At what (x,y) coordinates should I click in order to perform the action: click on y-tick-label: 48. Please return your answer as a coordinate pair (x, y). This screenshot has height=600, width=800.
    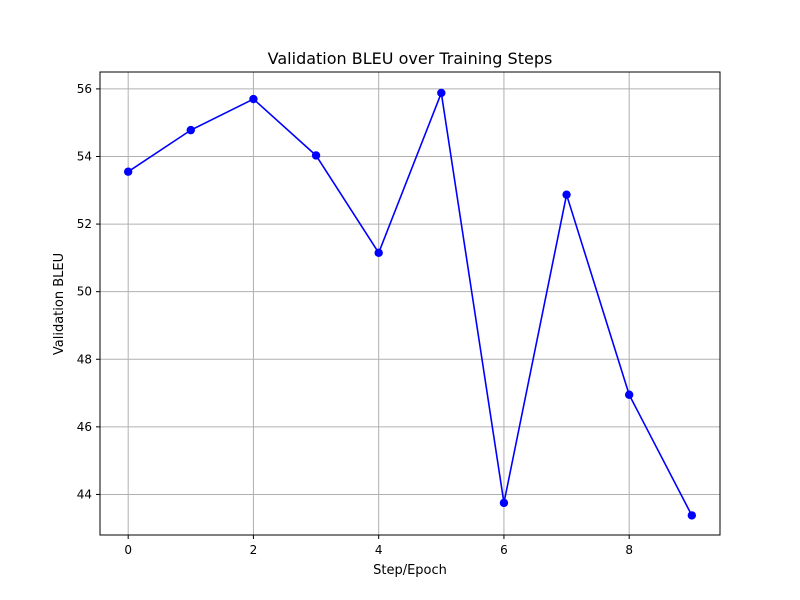
    Looking at the image, I should click on (84, 359).